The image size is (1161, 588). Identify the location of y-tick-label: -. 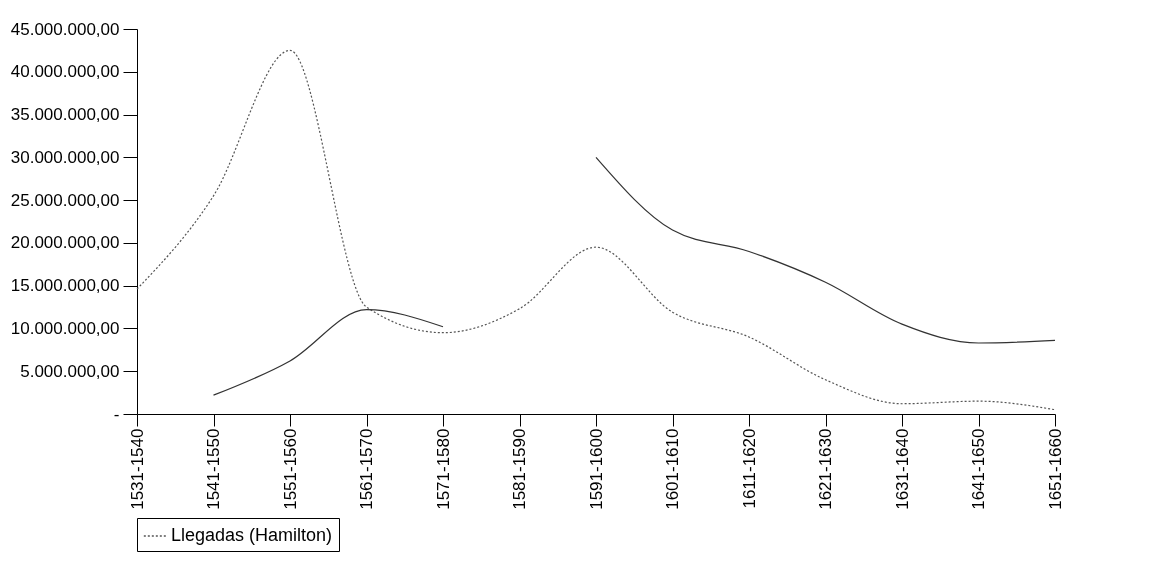
(116, 414).